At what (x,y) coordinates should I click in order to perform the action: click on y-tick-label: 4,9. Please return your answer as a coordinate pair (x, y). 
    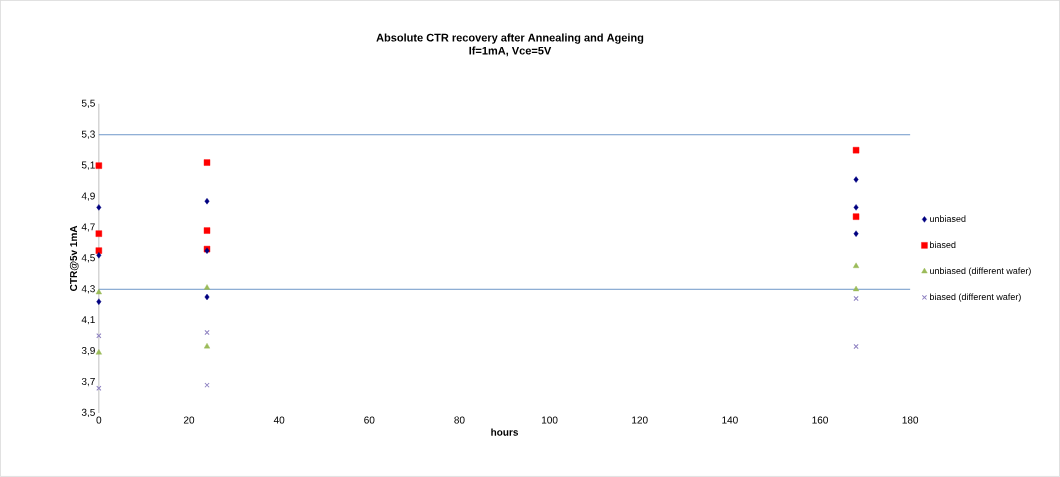
    Looking at the image, I should click on (88, 196).